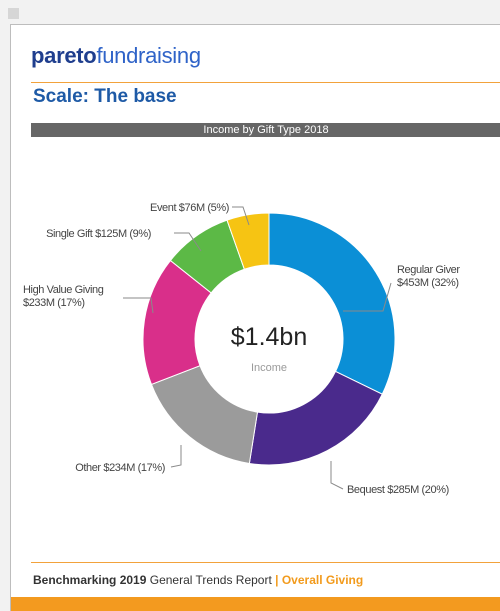 The height and width of the screenshot is (611, 500). Describe the element at coordinates (188, 242) in the screenshot. I see `leader-line-single-gift` at that location.